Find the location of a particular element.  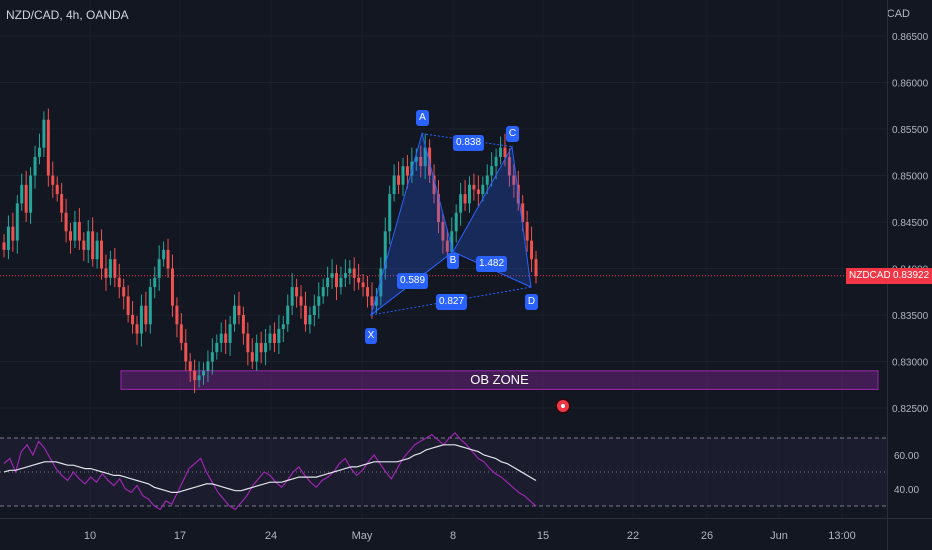

point-a-badge: A is located at coordinates (422, 118).